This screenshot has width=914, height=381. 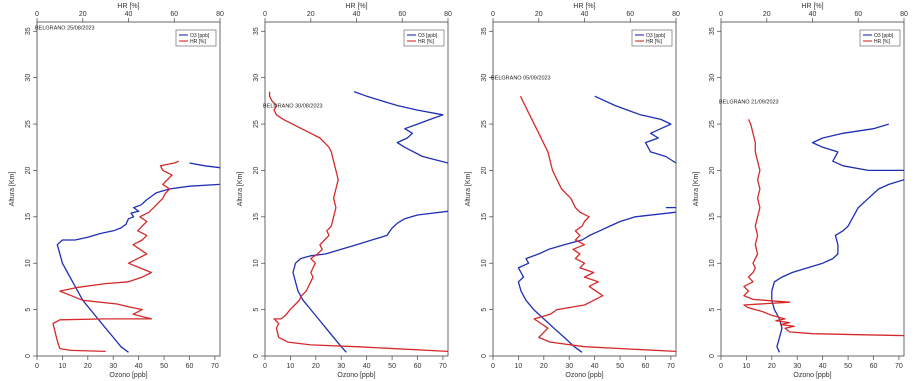 I want to click on panel-annotation: BELGRANO 05/09/2023, so click(x=521, y=79).